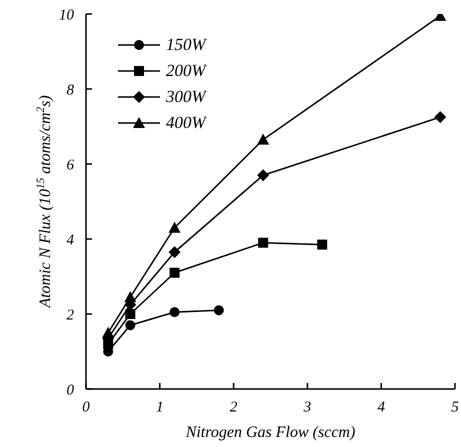  What do you see at coordinates (70, 90) in the screenshot?
I see `y-tick-label: 8` at bounding box center [70, 90].